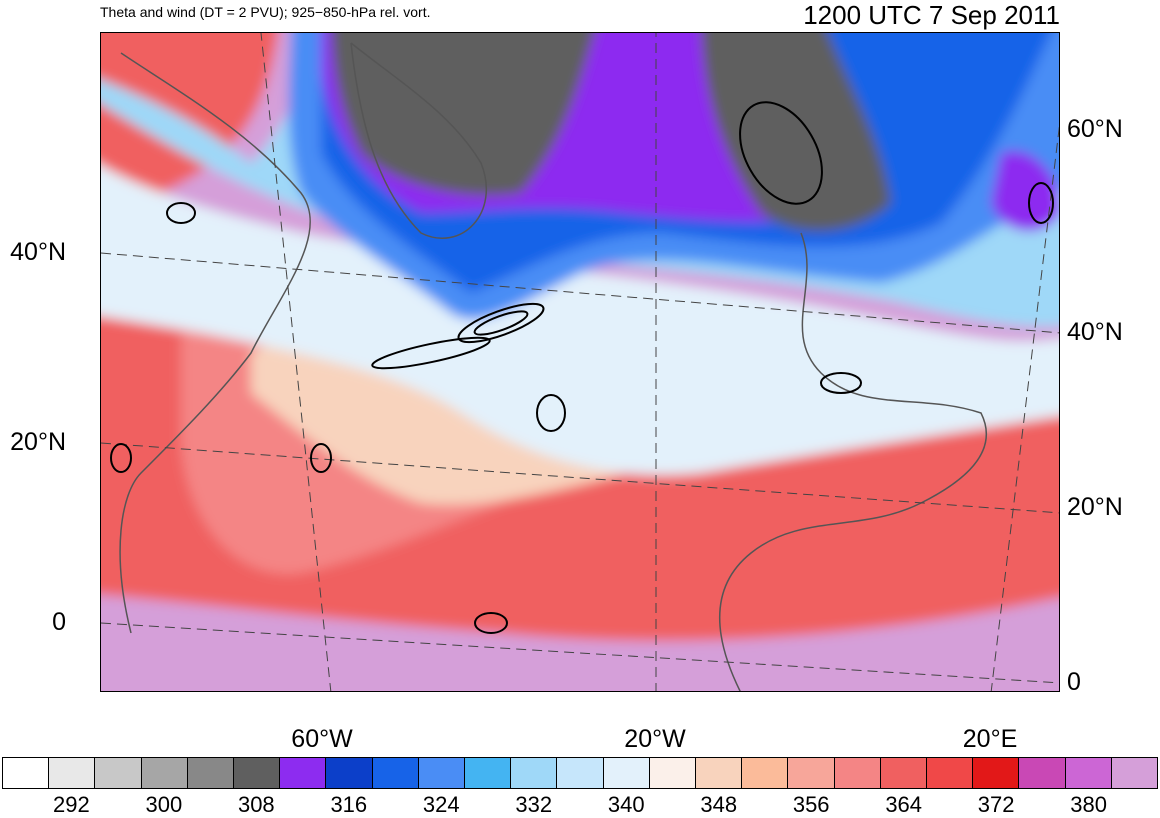  Describe the element at coordinates (441, 804) in the screenshot. I see `colorbar-tick-label: 324` at that location.